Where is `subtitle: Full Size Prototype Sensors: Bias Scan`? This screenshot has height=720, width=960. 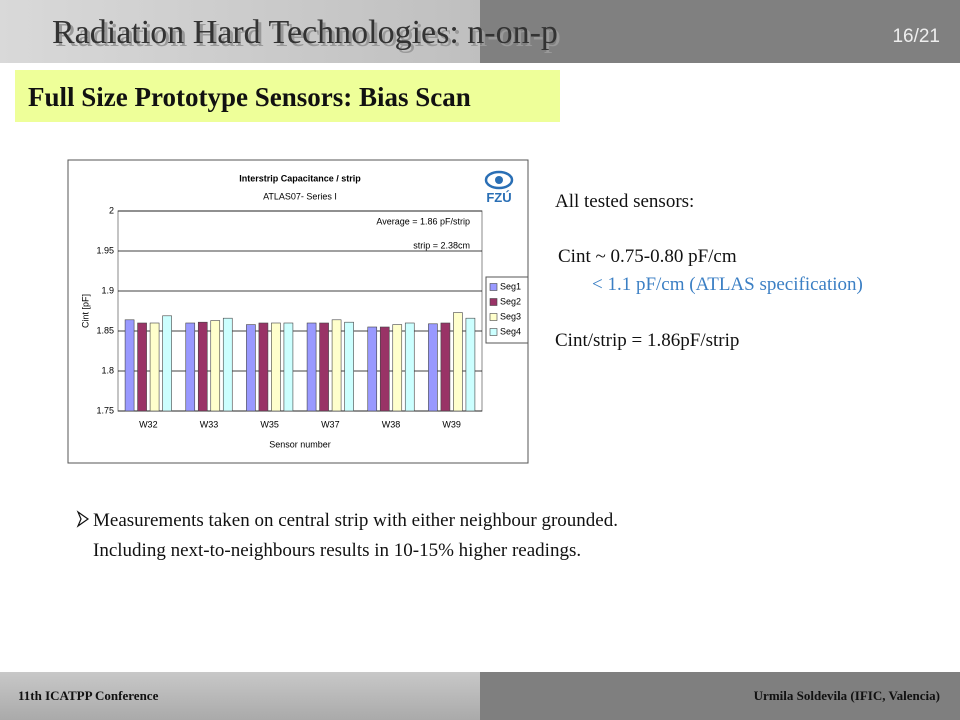
subtitle: Full Size Prototype Sensors: Bias Scan is located at coordinates (249, 97).